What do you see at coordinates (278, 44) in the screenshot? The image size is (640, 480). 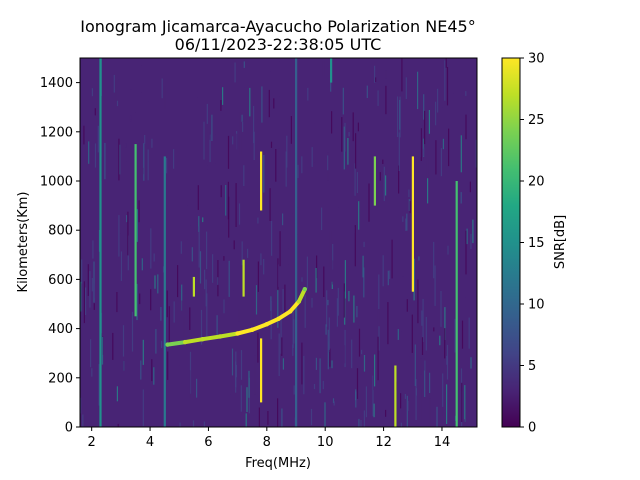 I see `chart-subtitle: 06/11/2023-22:38:05 UTC` at bounding box center [278, 44].